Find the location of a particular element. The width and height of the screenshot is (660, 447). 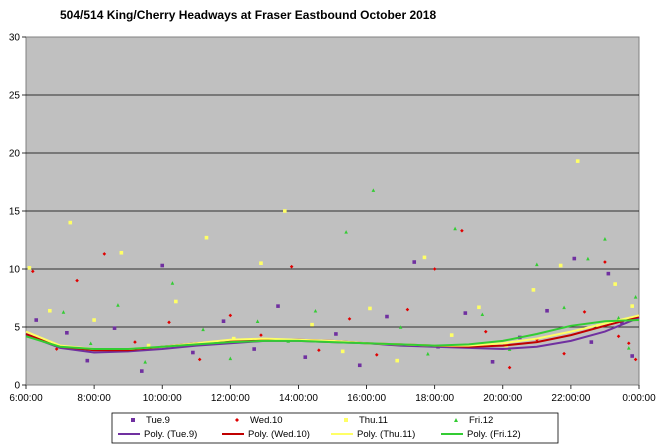

x-tick-label-8: 22:00:00 is located at coordinates (570, 398).